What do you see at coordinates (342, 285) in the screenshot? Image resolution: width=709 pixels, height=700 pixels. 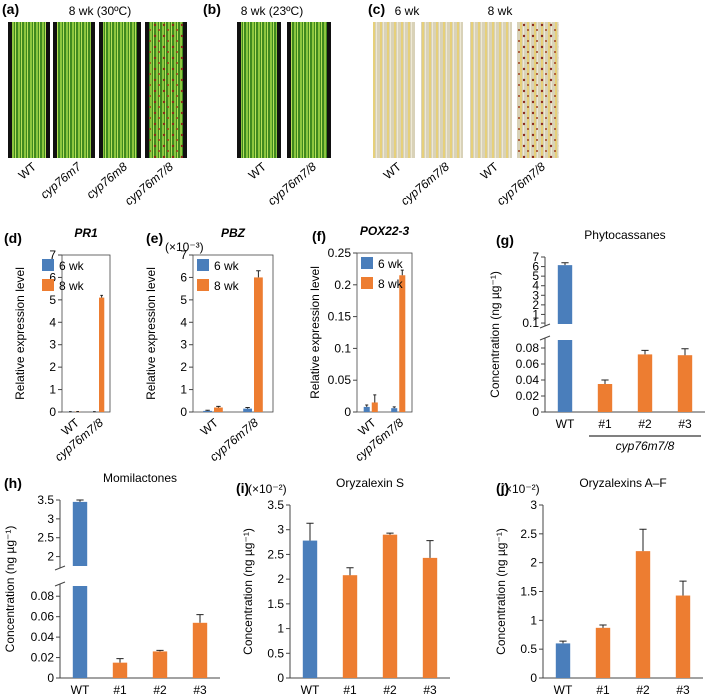 I see `y-tick-label: 0.2` at bounding box center [342, 285].